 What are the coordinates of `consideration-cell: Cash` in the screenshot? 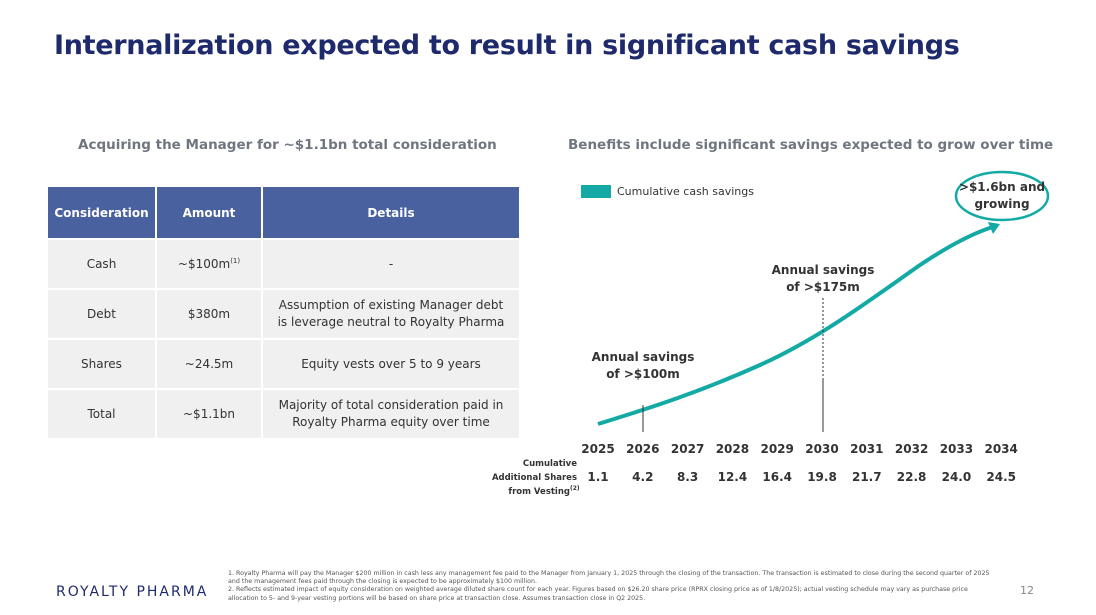 It's located at (102, 264).